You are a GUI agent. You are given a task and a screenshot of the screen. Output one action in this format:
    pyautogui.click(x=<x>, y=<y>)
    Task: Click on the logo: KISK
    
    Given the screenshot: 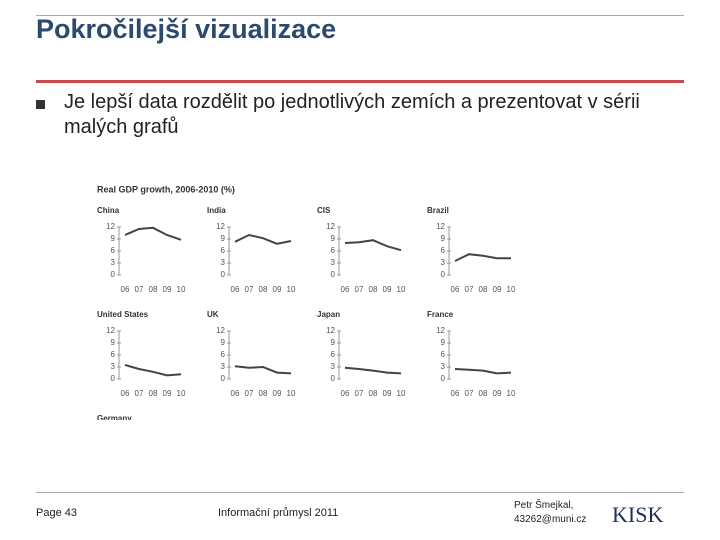 What is the action you would take?
    pyautogui.click(x=638, y=514)
    